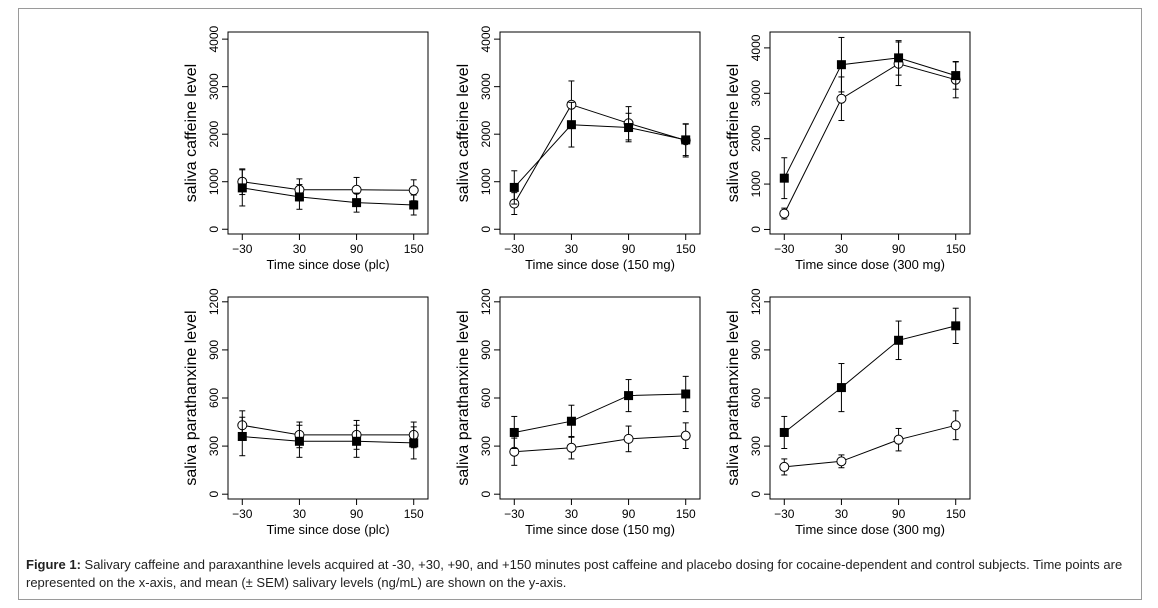 The width and height of the screenshot is (1158, 608). What do you see at coordinates (756, 446) in the screenshot?
I see `y-tick-label: 300` at bounding box center [756, 446].